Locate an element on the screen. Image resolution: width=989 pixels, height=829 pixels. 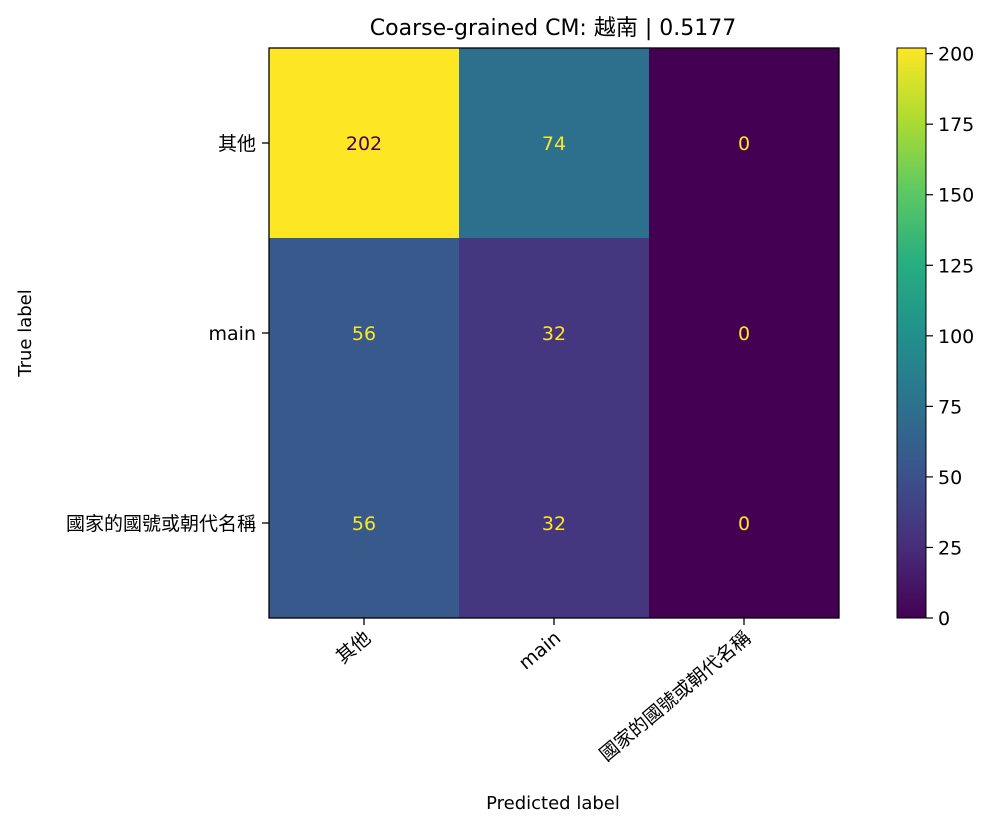
colorbar is located at coordinates (911, 333).